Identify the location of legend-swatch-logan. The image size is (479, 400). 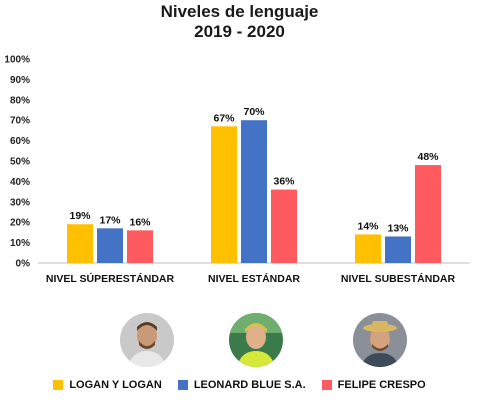
(58, 385).